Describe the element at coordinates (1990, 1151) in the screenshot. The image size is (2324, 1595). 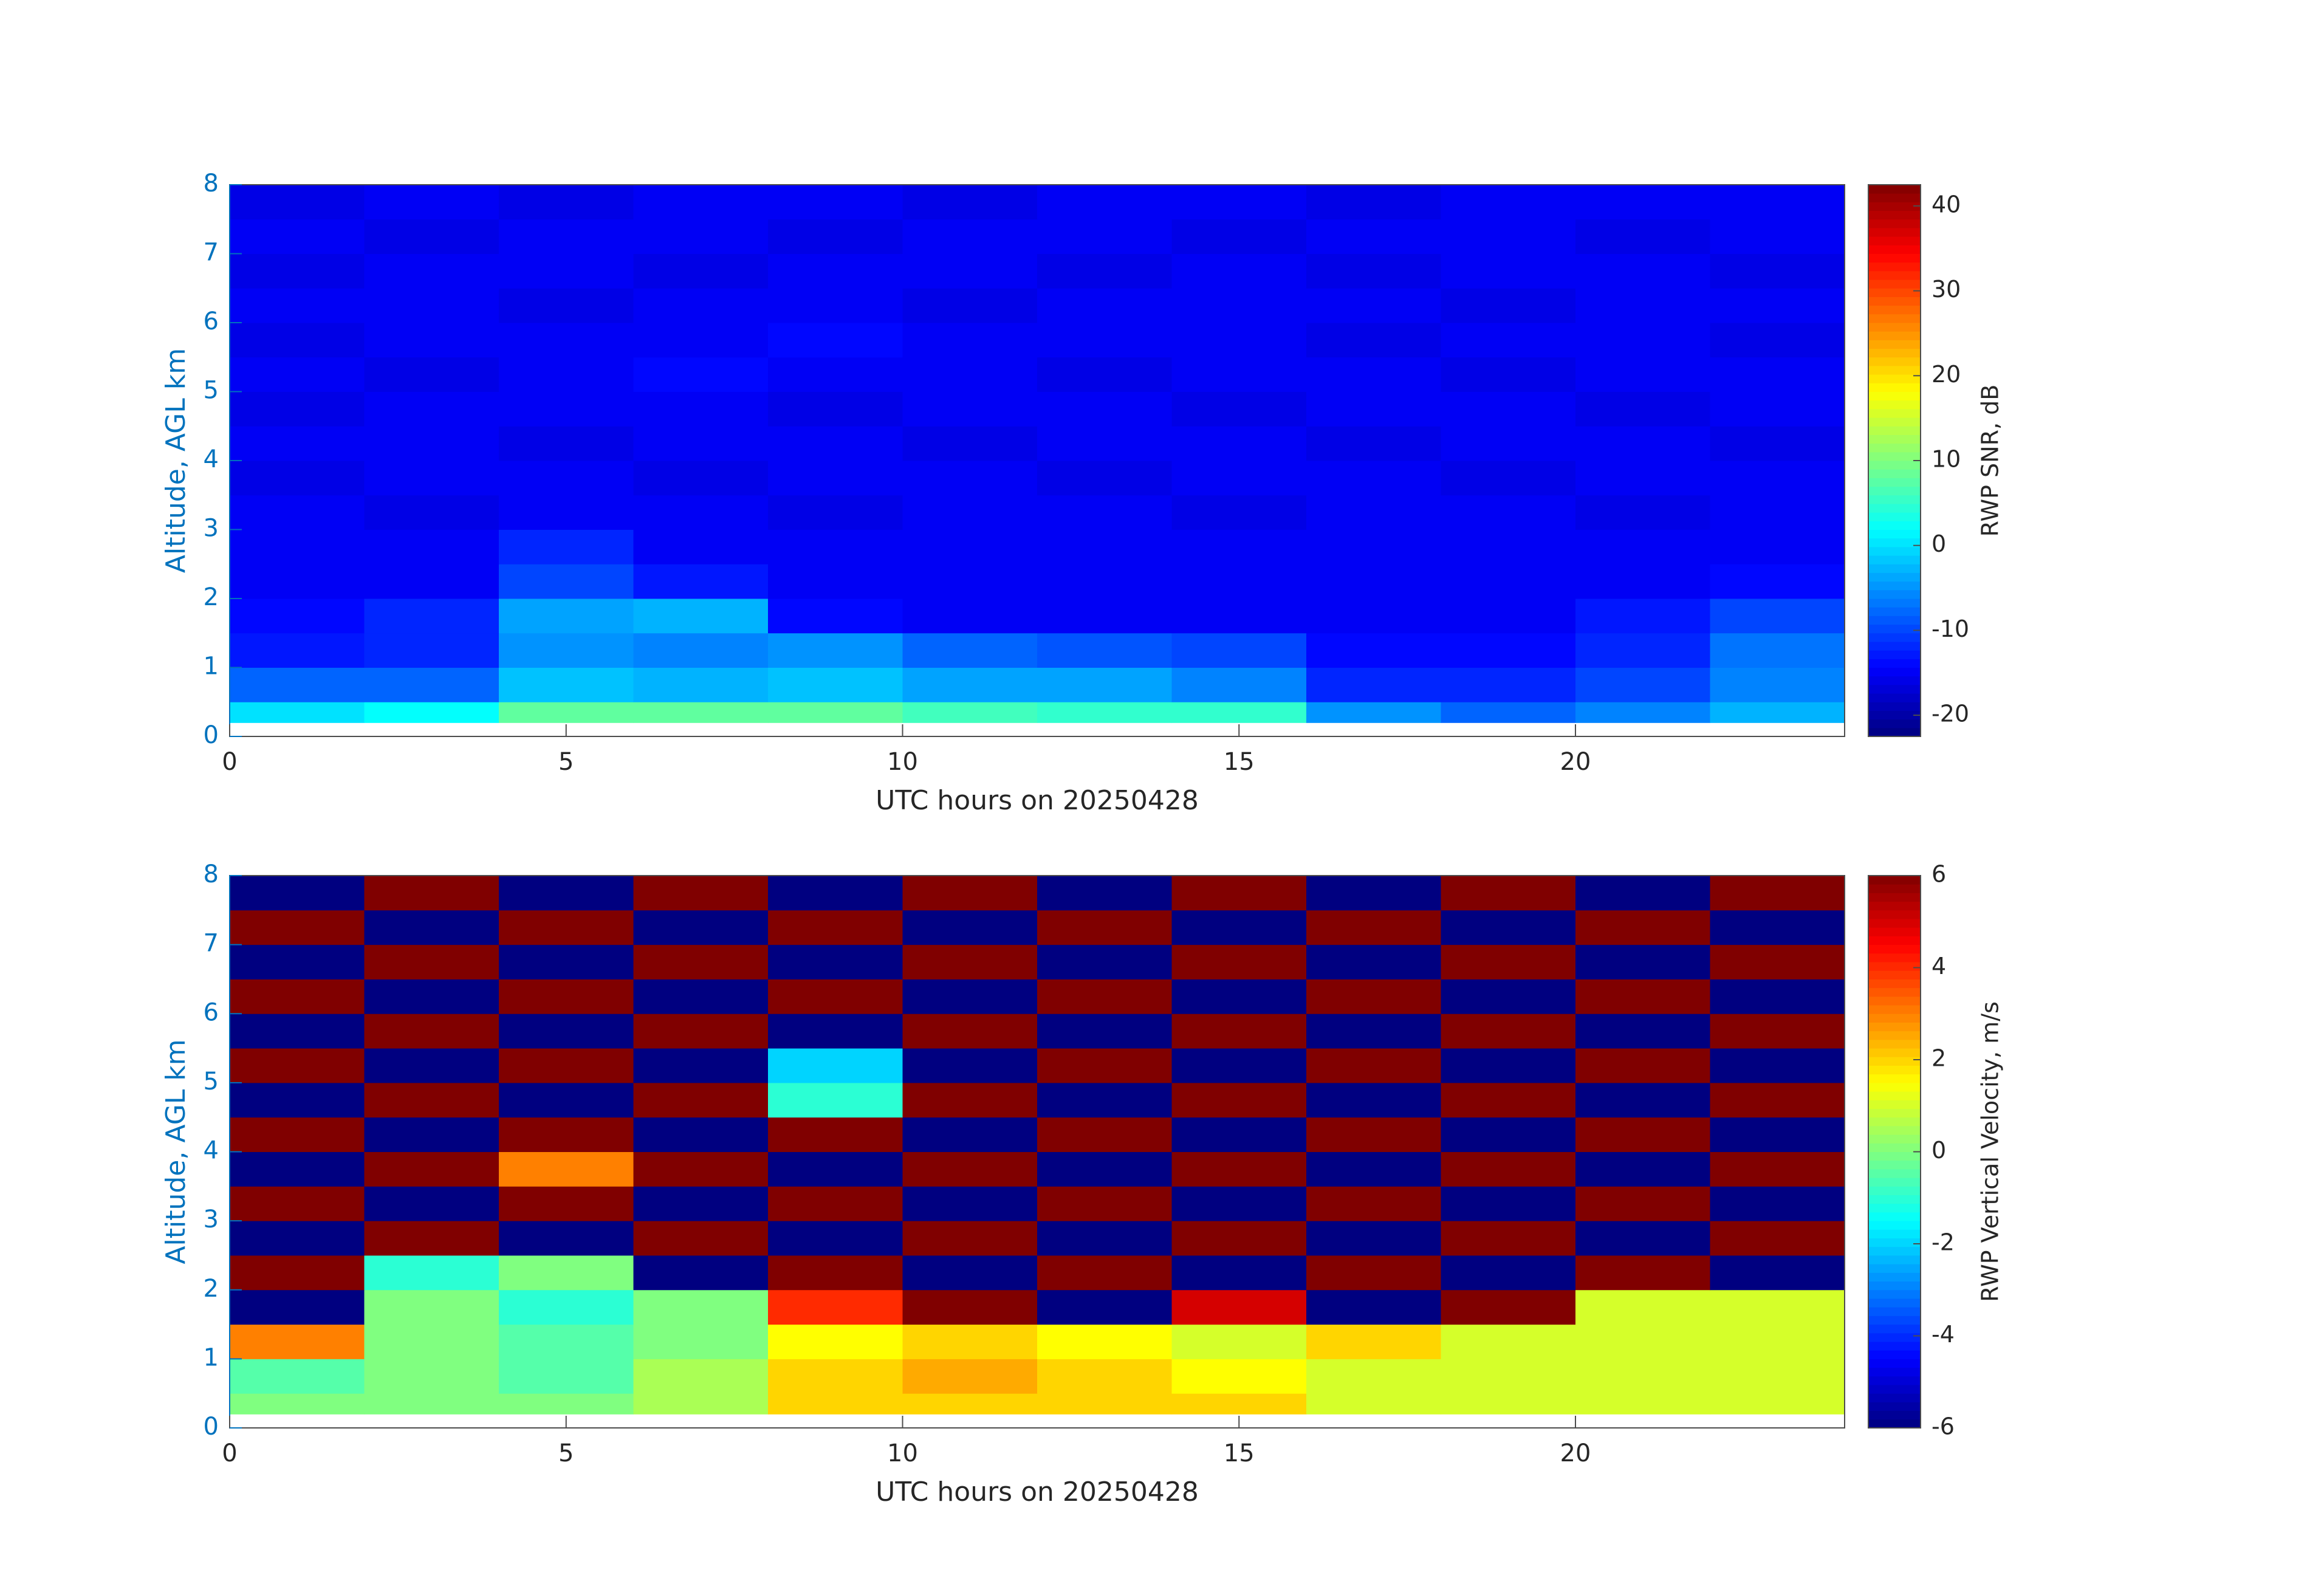
I see `colorbar-label: RWP Vertical Velocity, m/s` at that location.